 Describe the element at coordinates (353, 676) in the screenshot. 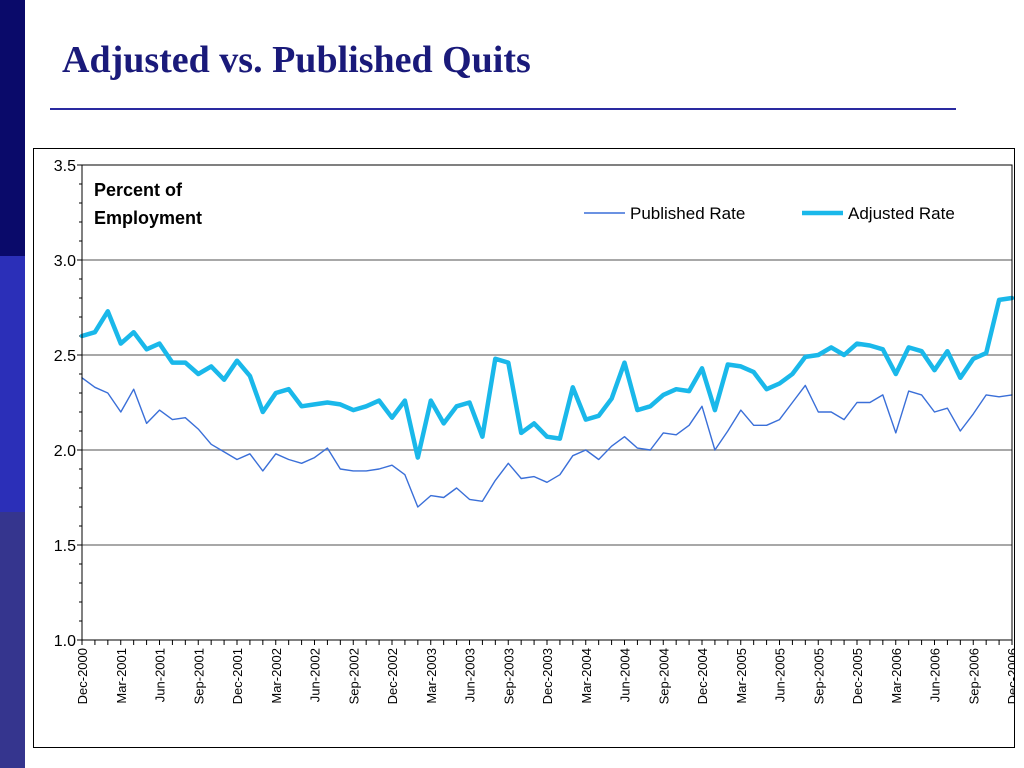

I see `x-tick-label: Sep-2002` at that location.